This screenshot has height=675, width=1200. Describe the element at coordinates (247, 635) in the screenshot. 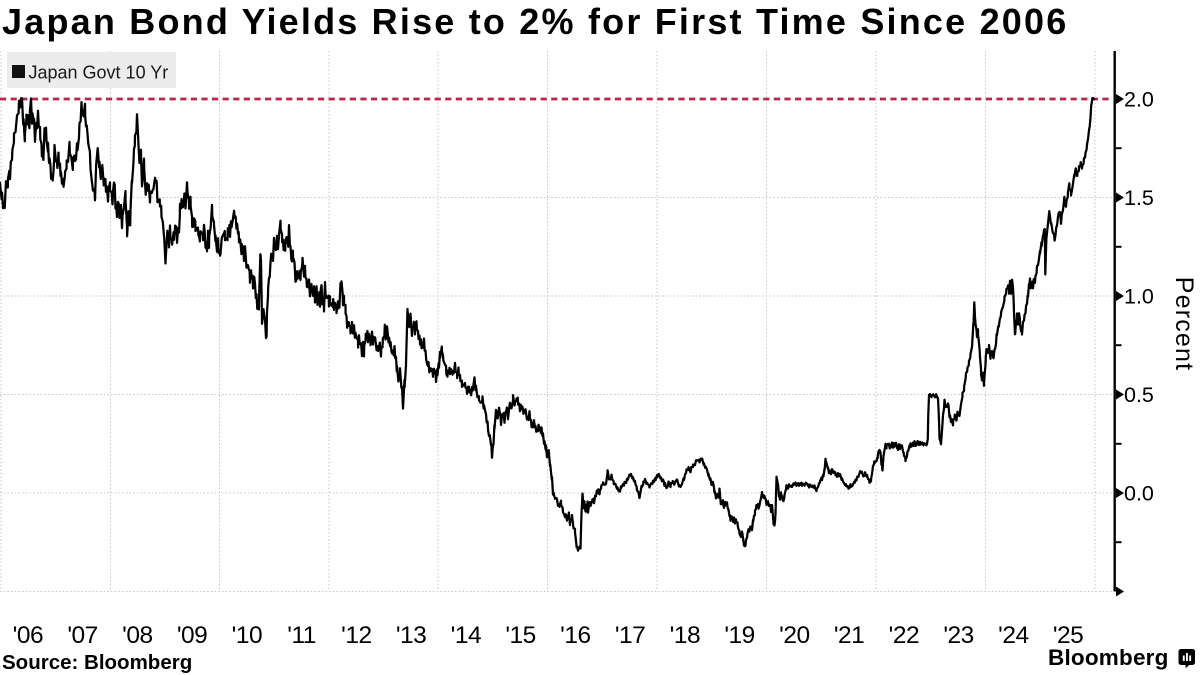

I see `svg-text: '10` at that location.